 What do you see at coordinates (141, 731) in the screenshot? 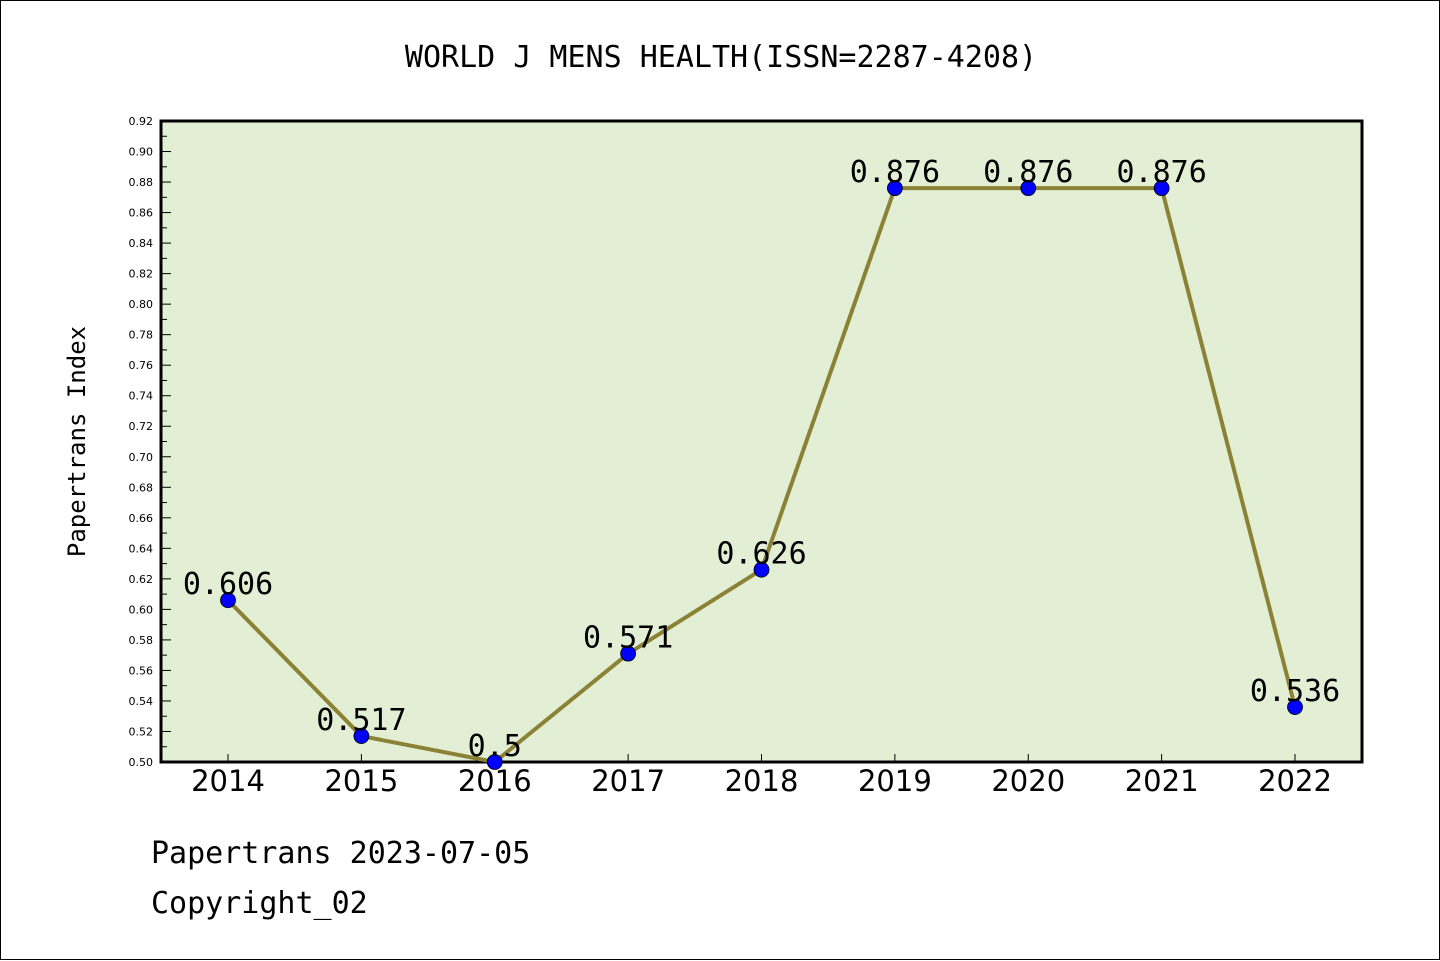
I see `y-tick-label: 0.52` at bounding box center [141, 731].